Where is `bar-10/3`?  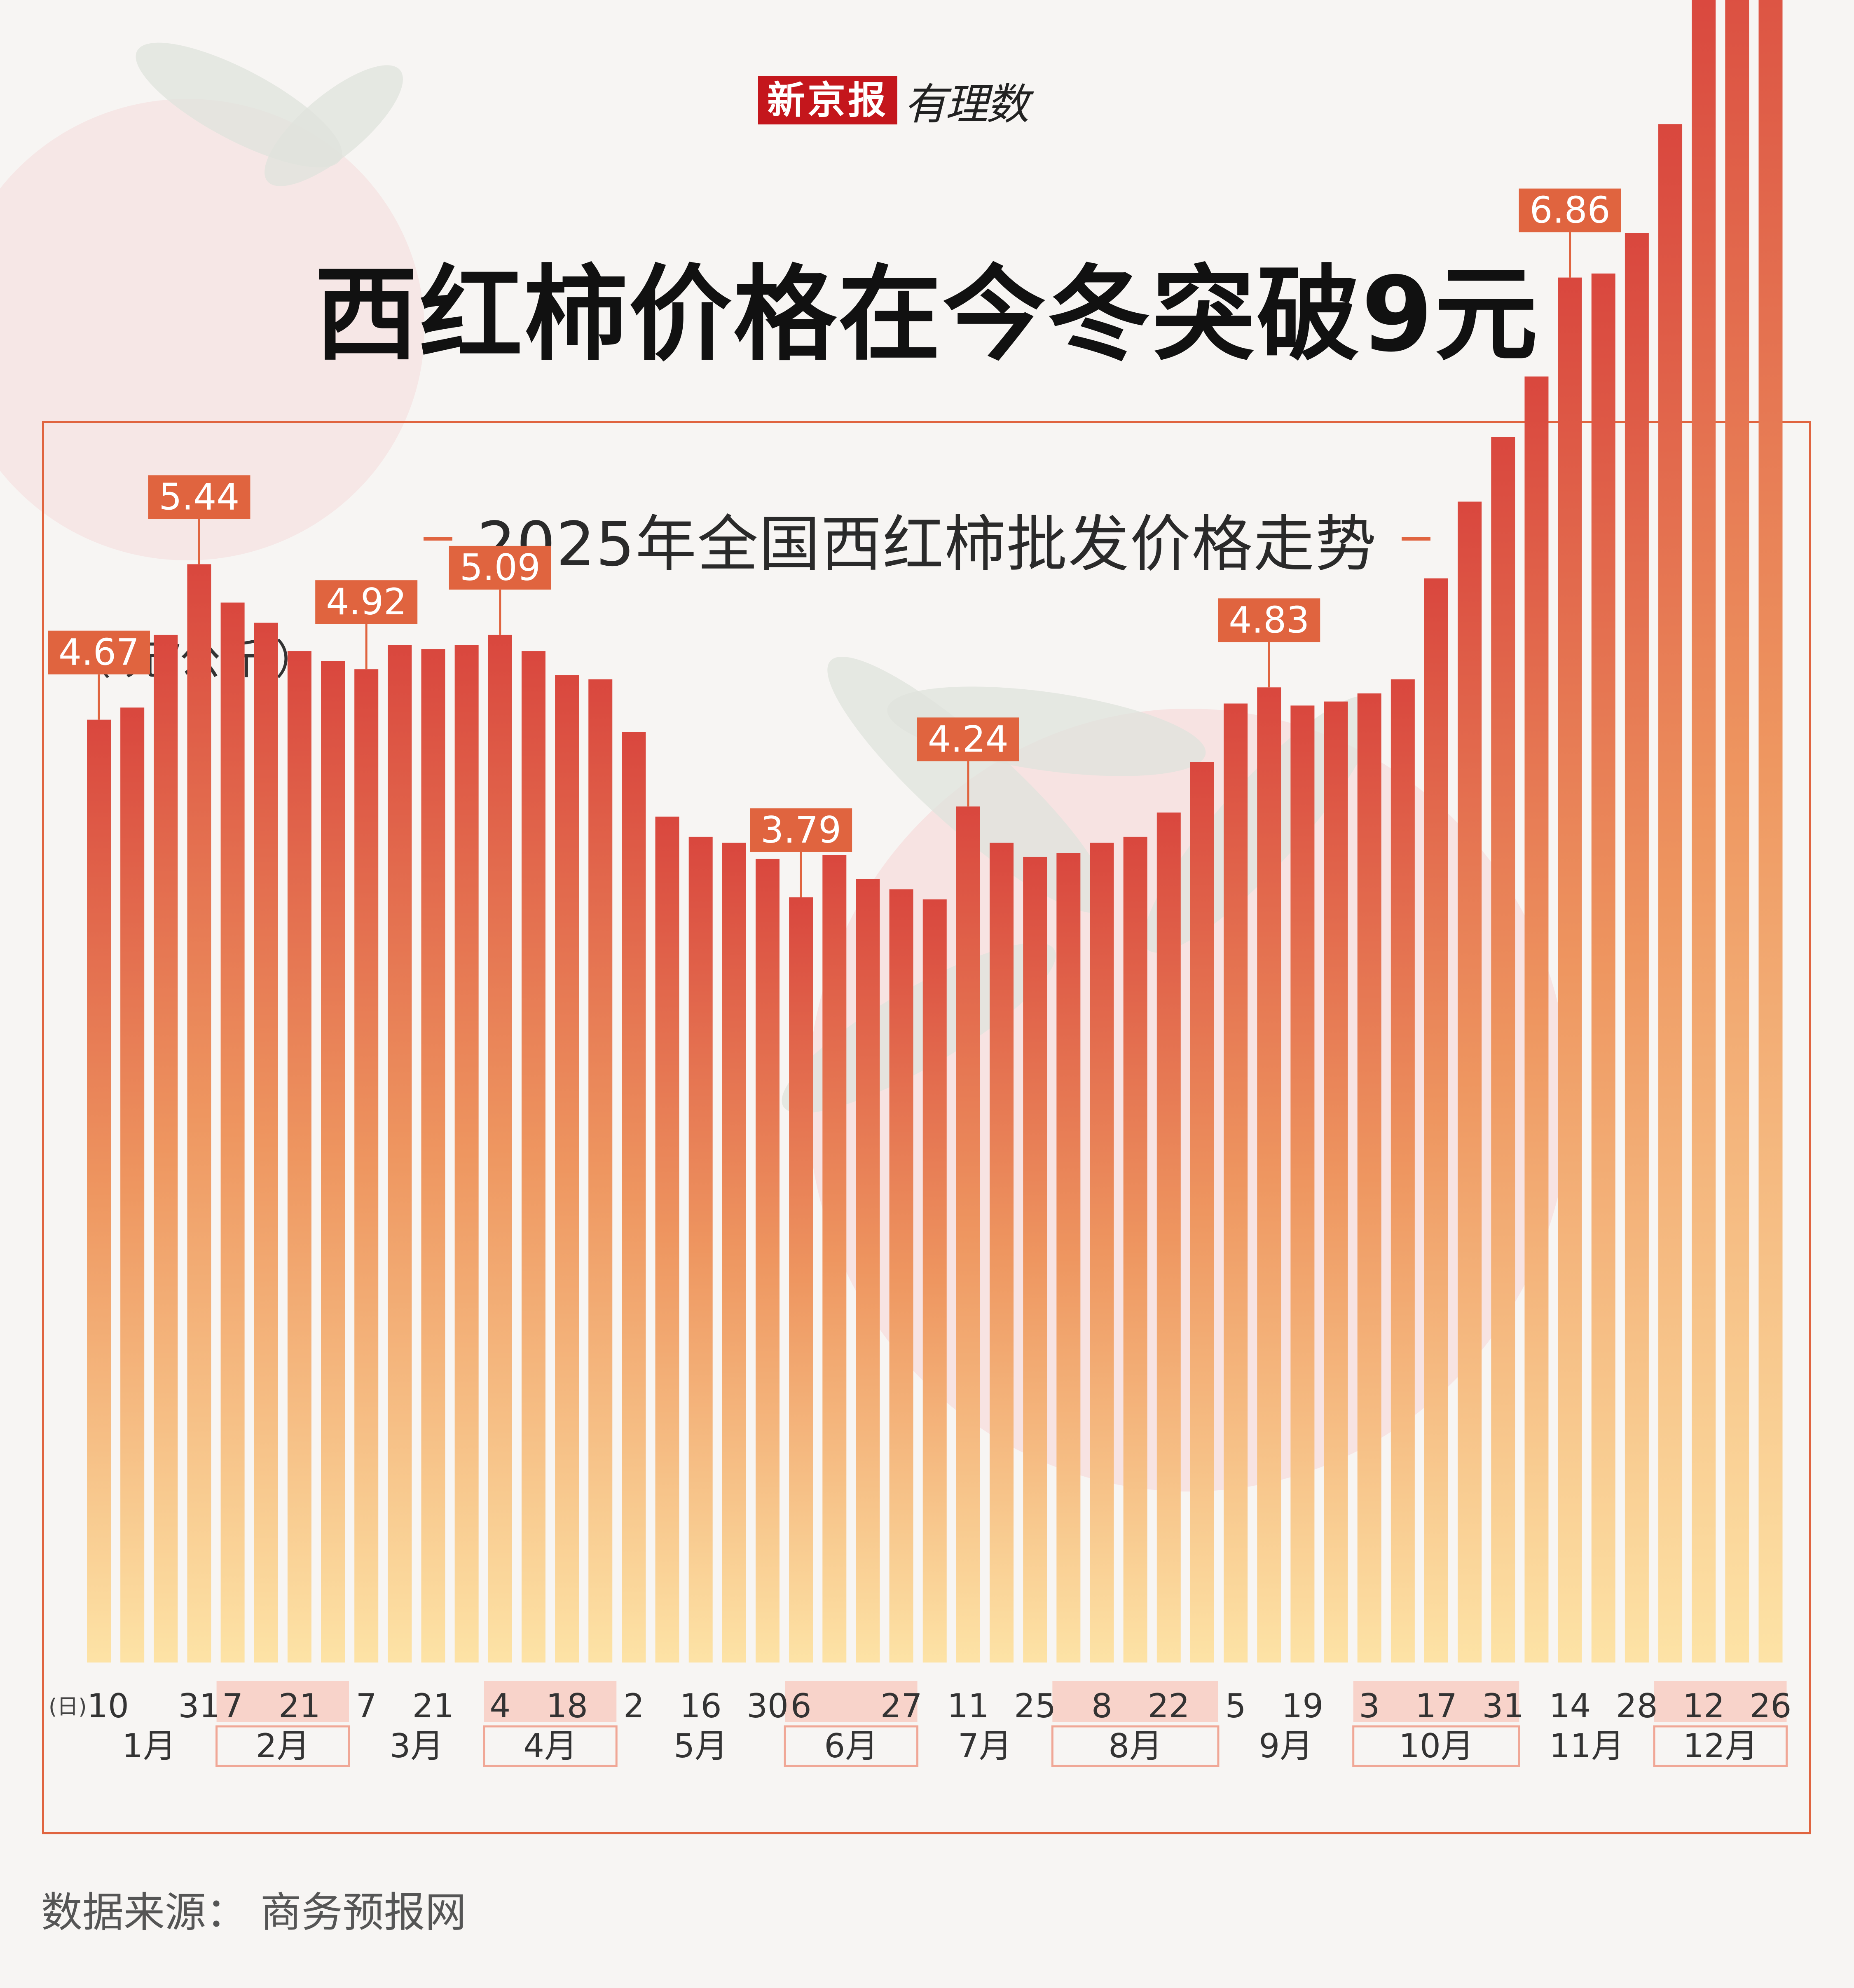
bar-10/3 is located at coordinates (1369, 1178).